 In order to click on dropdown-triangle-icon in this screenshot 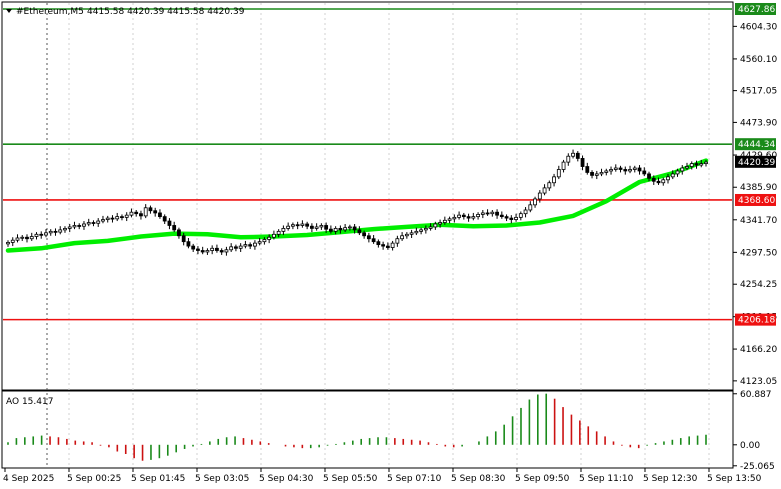, I will do `click(9, 11)`.